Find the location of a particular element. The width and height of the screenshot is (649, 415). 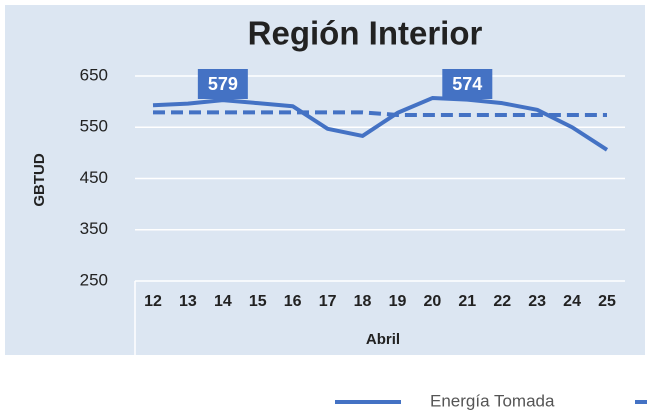

x-tick-label: 24 is located at coordinates (572, 301).